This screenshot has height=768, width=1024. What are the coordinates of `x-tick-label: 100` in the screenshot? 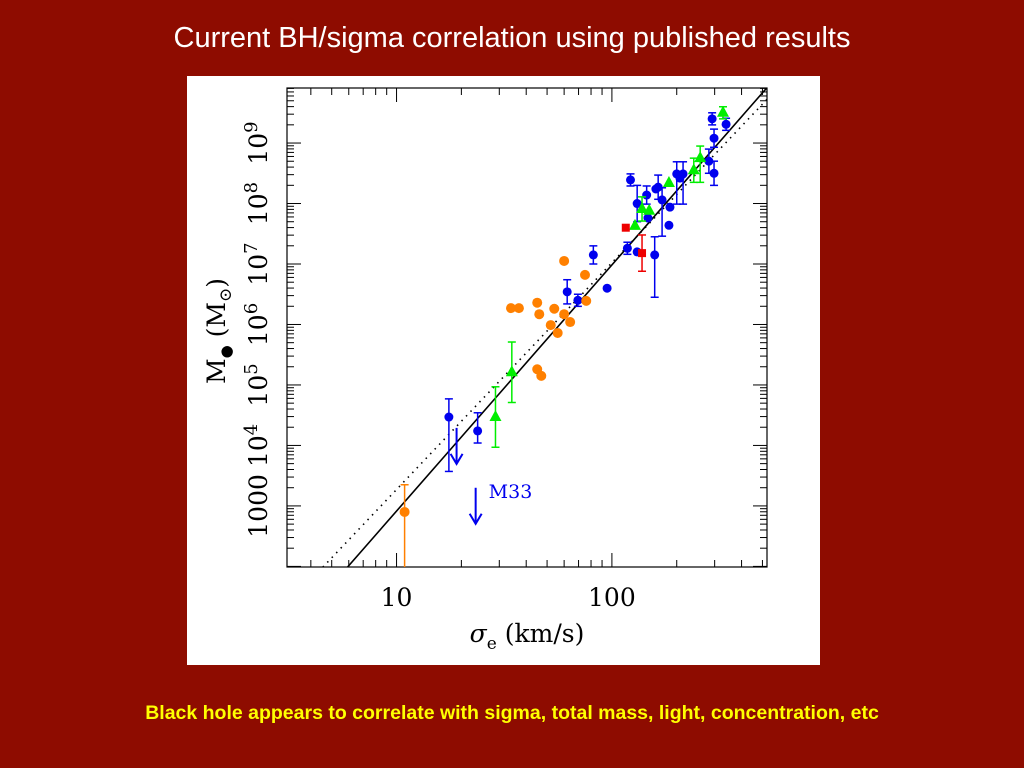 It's located at (612, 597).